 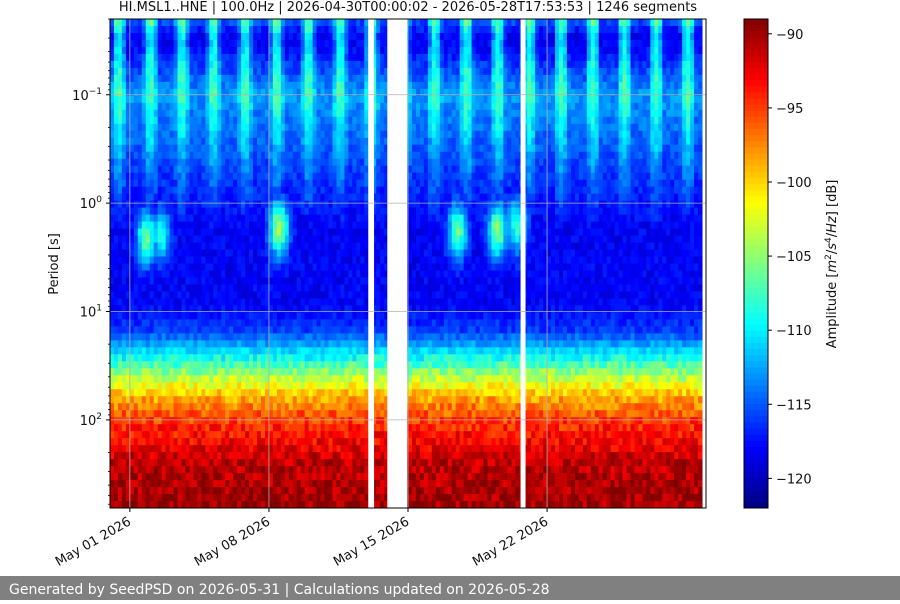 What do you see at coordinates (128, 263) in the screenshot?
I see `spectrogram-column` at bounding box center [128, 263].